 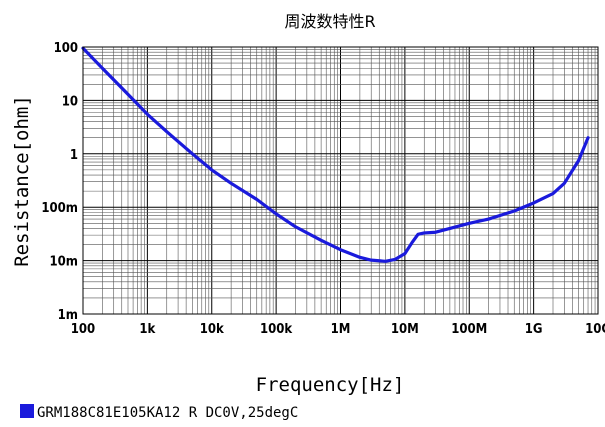 What do you see at coordinates (22, 181) in the screenshot?
I see `y-axis-label: Resistance[ohm]` at bounding box center [22, 181].